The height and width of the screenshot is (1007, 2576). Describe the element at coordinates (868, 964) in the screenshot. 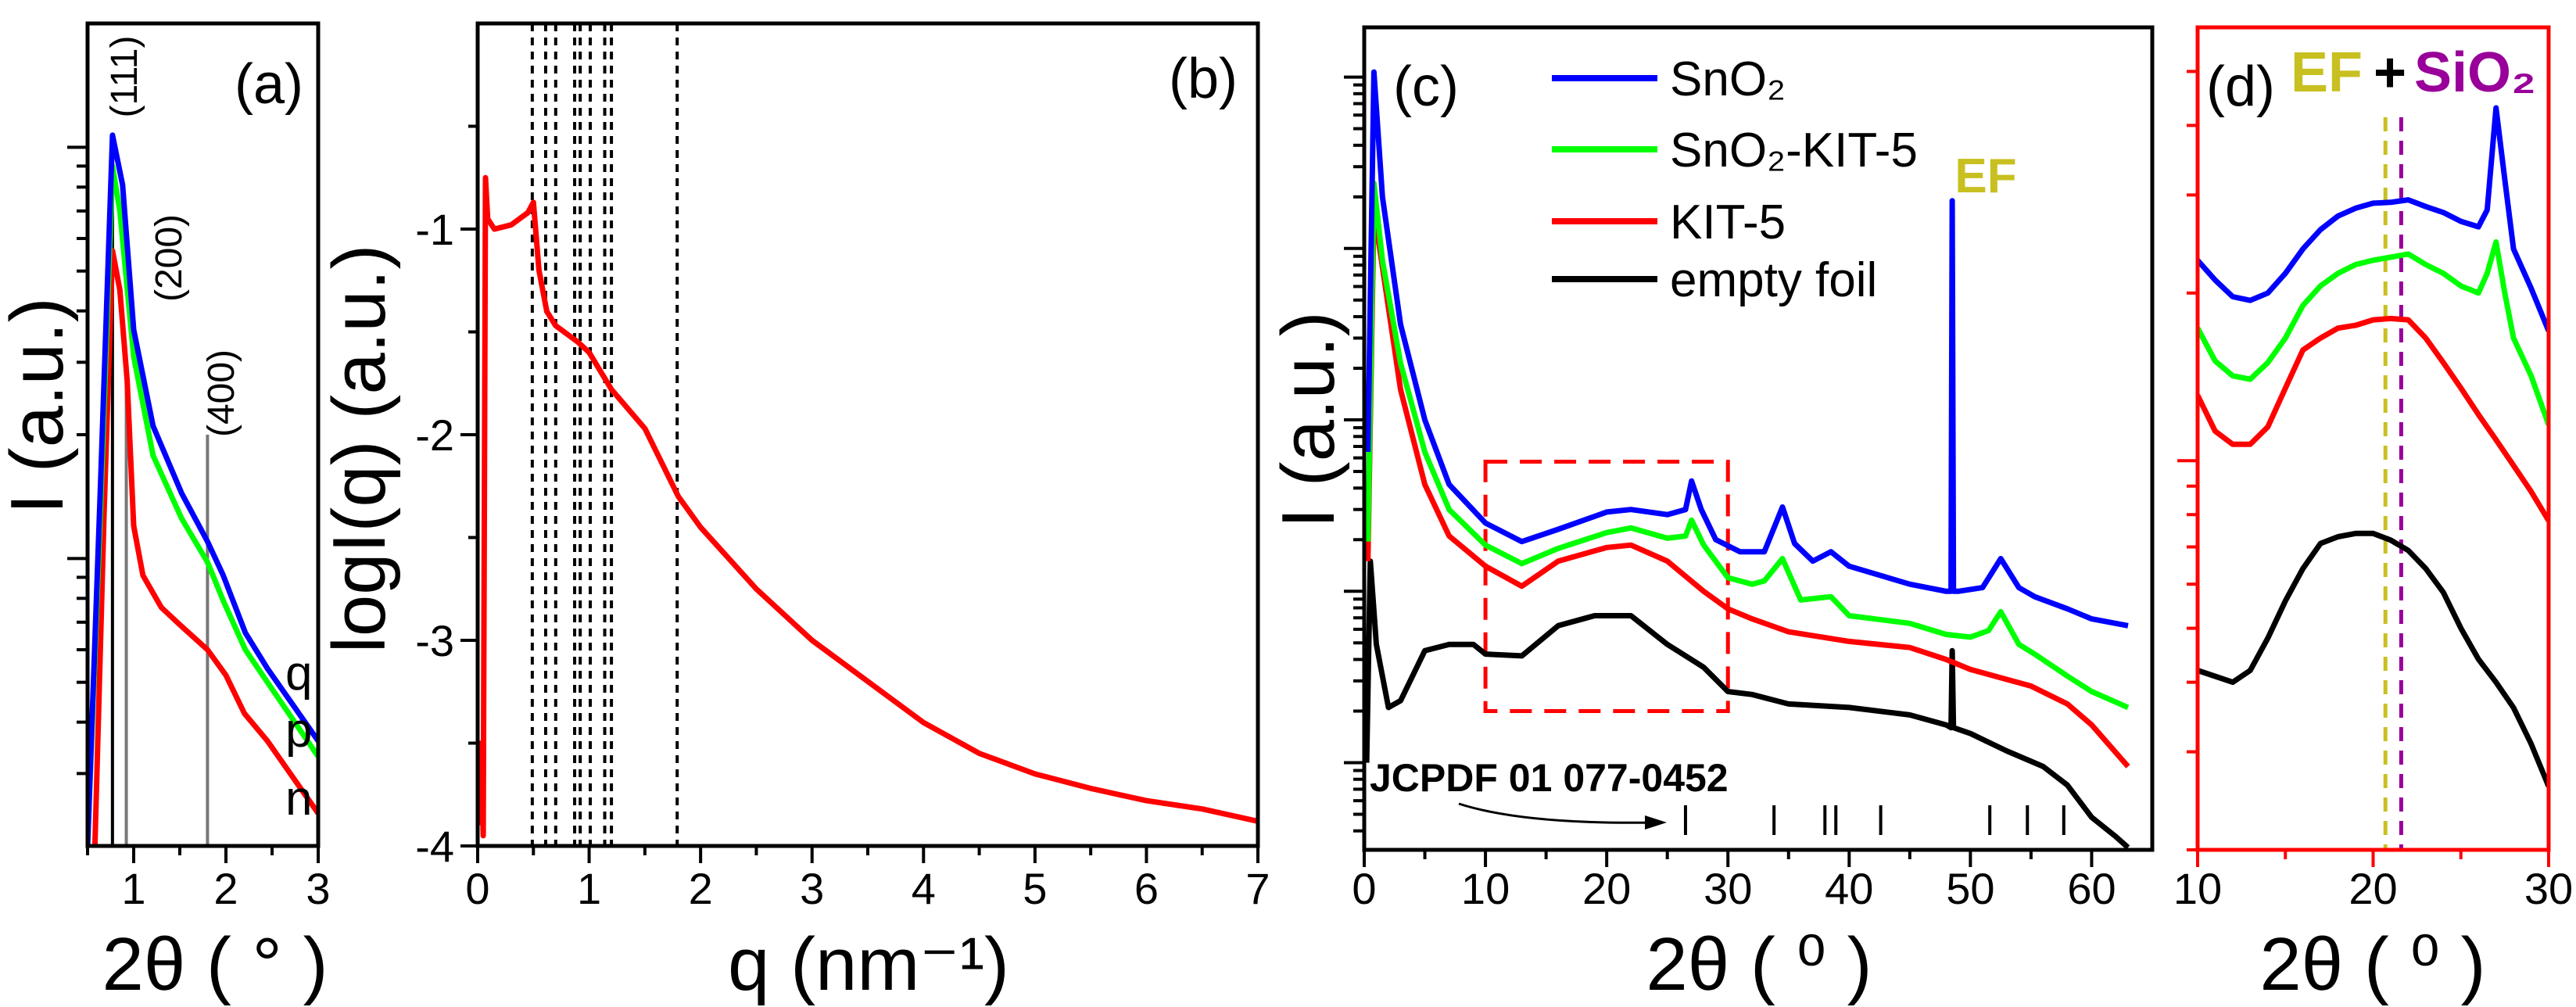

I see `x-axis-label: q (nm⁻¹)` at that location.